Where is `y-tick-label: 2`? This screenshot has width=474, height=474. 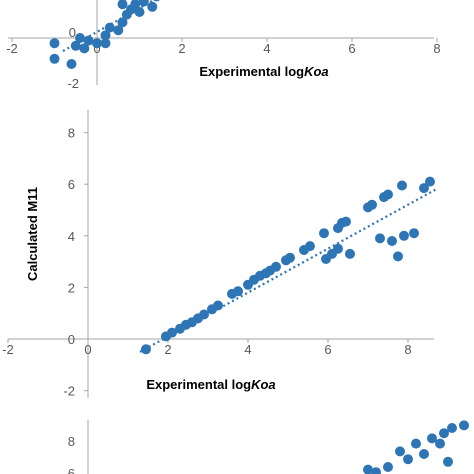 y-tick-label: 2 is located at coordinates (71, 287).